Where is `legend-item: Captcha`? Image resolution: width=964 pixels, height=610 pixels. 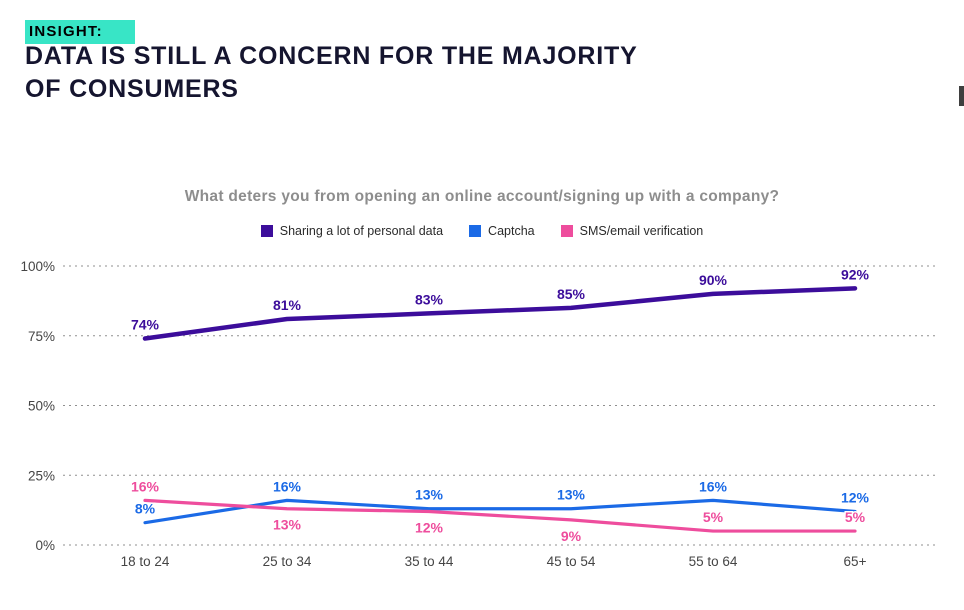 legend-item: Captcha is located at coordinates (502, 231).